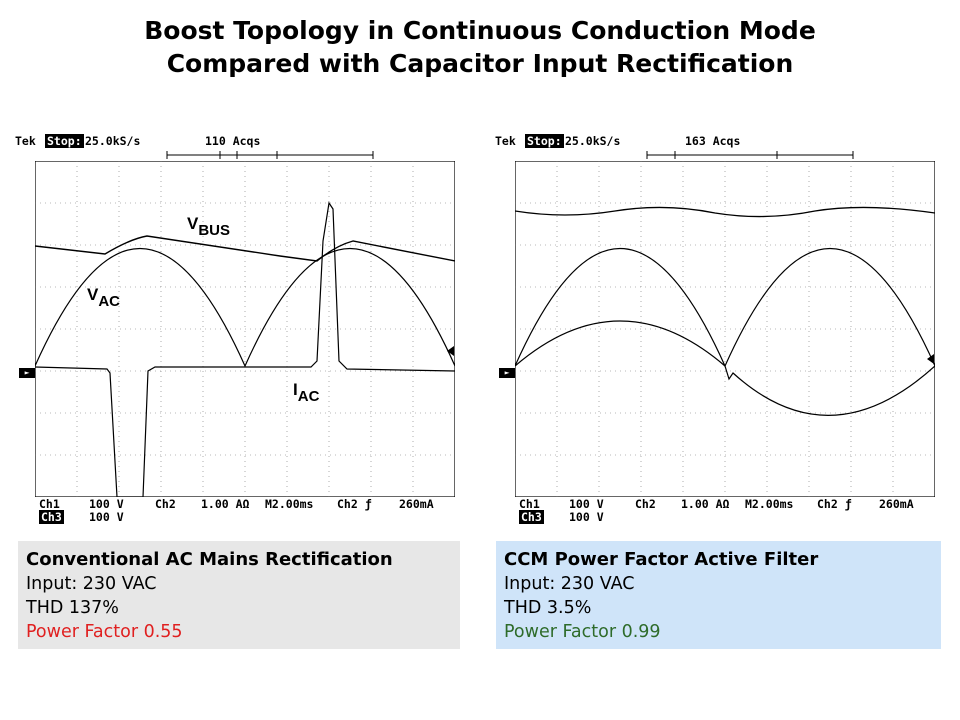  I want to click on acquisition-count: 110 Acqs, so click(233, 141).